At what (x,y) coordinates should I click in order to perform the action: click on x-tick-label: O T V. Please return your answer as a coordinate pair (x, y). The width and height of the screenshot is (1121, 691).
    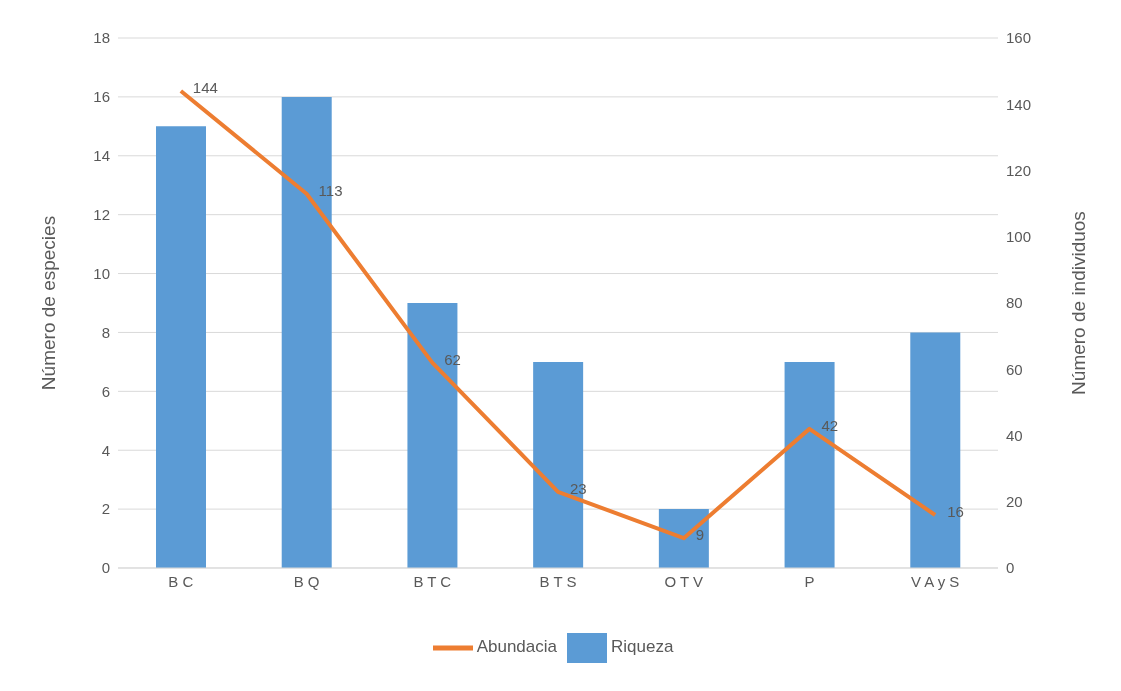
    Looking at the image, I should click on (684, 581).